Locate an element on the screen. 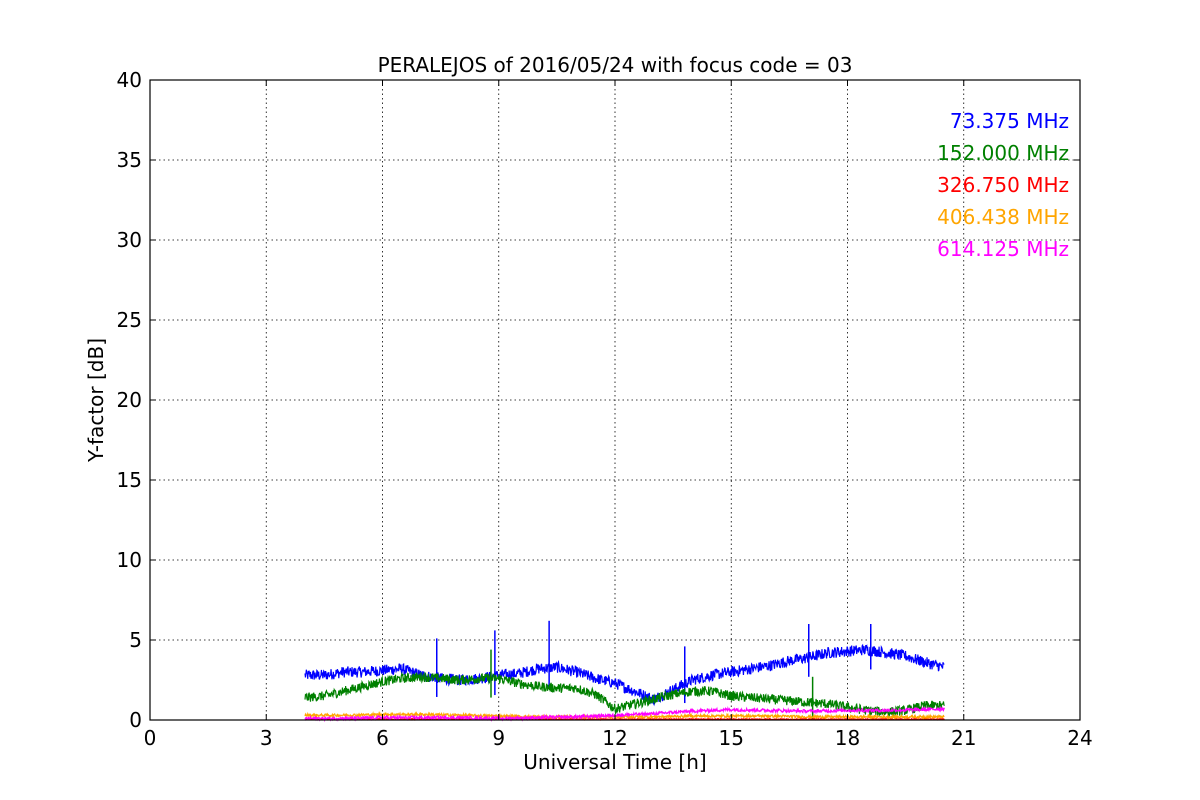 The height and width of the screenshot is (800, 1200). legend-entry: 73.375 MHz is located at coordinates (1009, 121).